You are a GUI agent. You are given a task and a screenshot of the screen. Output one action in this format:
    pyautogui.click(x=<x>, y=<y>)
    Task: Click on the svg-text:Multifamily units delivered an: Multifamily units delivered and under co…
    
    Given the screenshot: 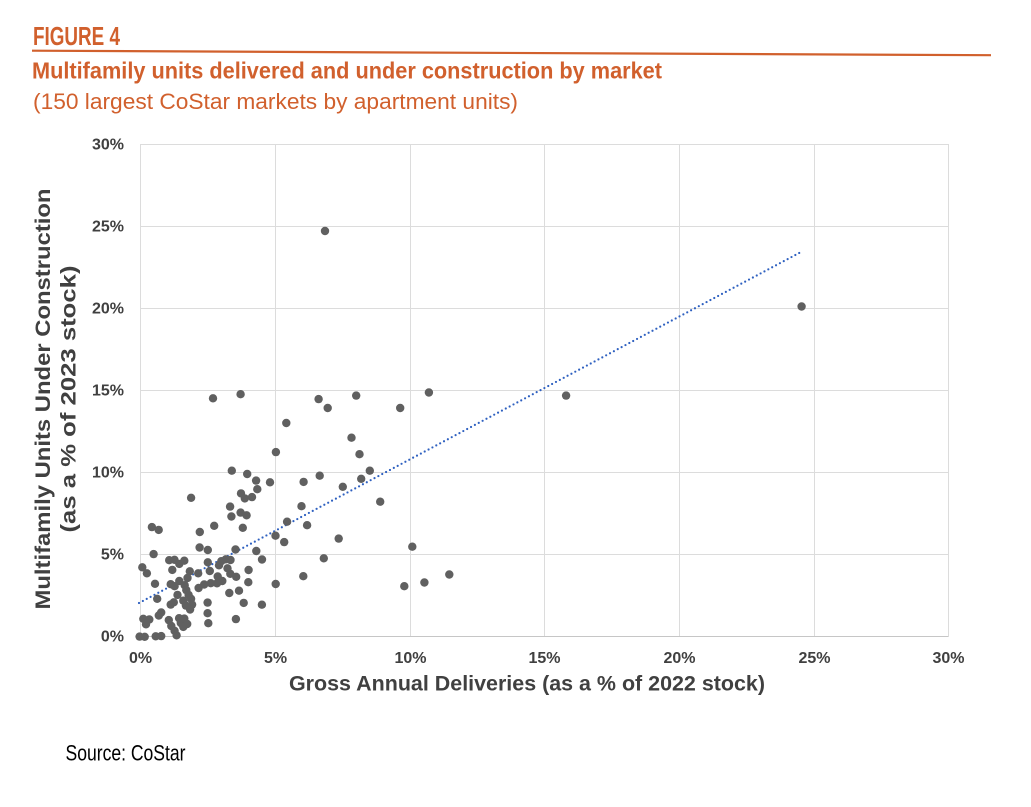 What is the action you would take?
    pyautogui.click(x=347, y=71)
    